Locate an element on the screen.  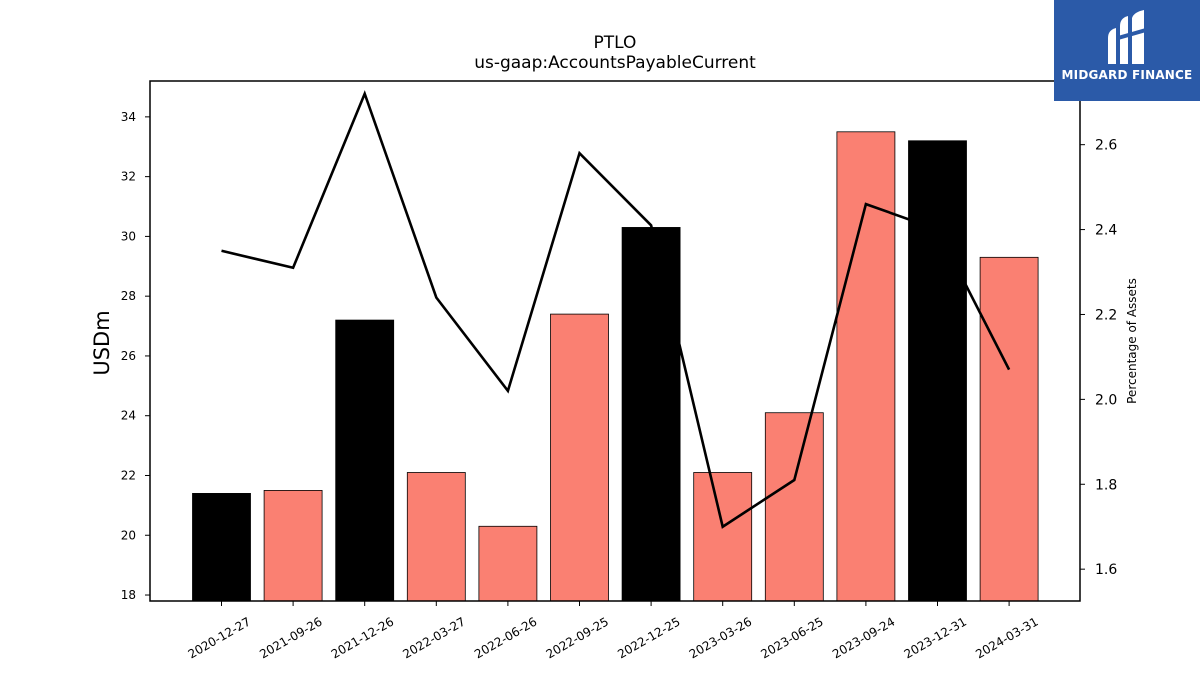
y-tick-label: 24 is located at coordinates (128, 416).